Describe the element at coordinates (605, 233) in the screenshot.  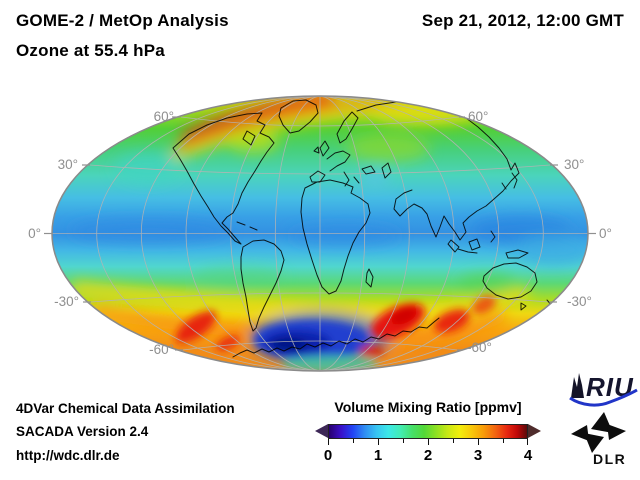
I see `lat-label-eq-right: 0°` at that location.